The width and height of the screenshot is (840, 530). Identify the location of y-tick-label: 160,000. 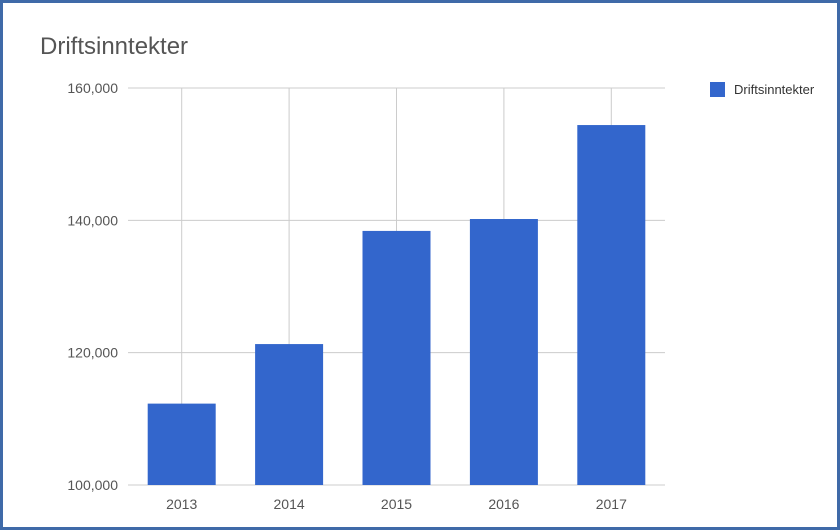
(92, 88).